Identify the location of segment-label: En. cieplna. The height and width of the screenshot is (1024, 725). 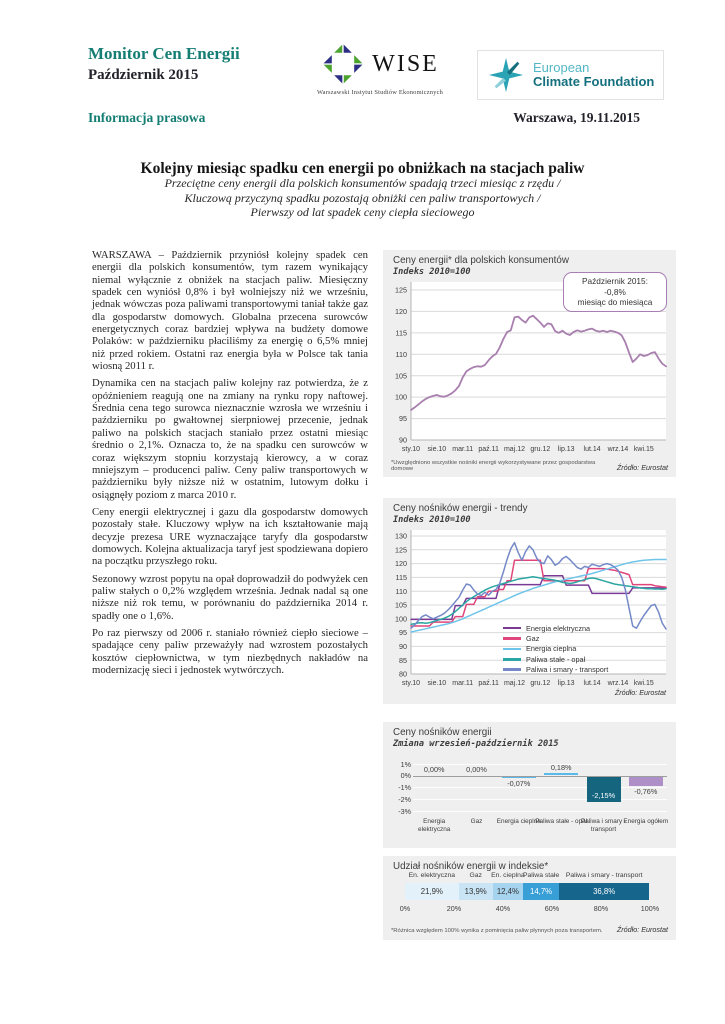
(508, 875).